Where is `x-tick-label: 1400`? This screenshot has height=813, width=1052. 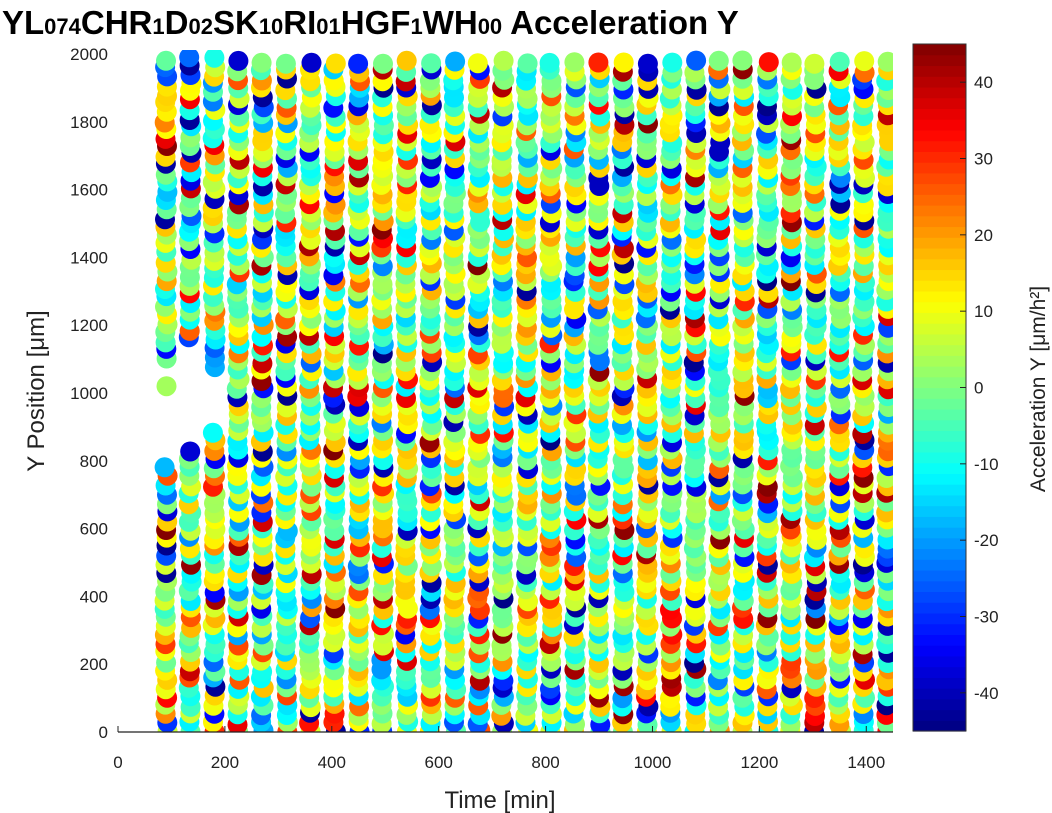 x-tick-label: 1400 is located at coordinates (866, 762).